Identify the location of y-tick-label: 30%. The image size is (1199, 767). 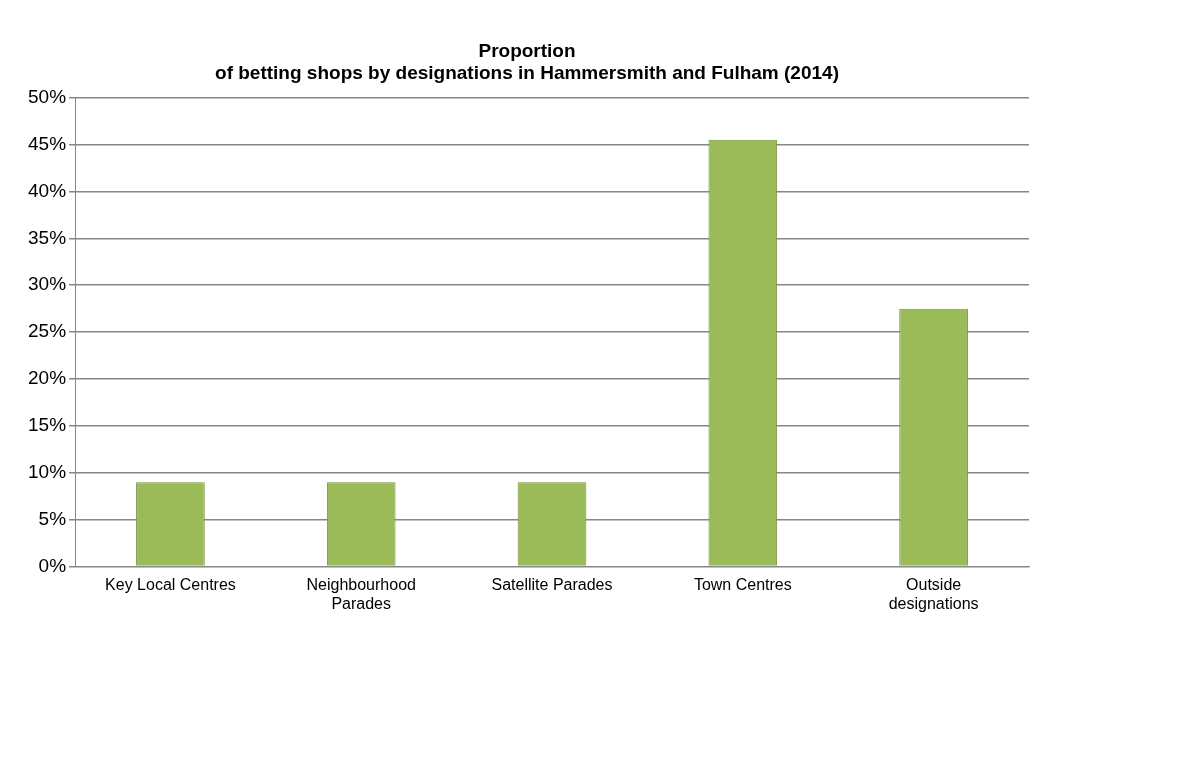
(47, 284).